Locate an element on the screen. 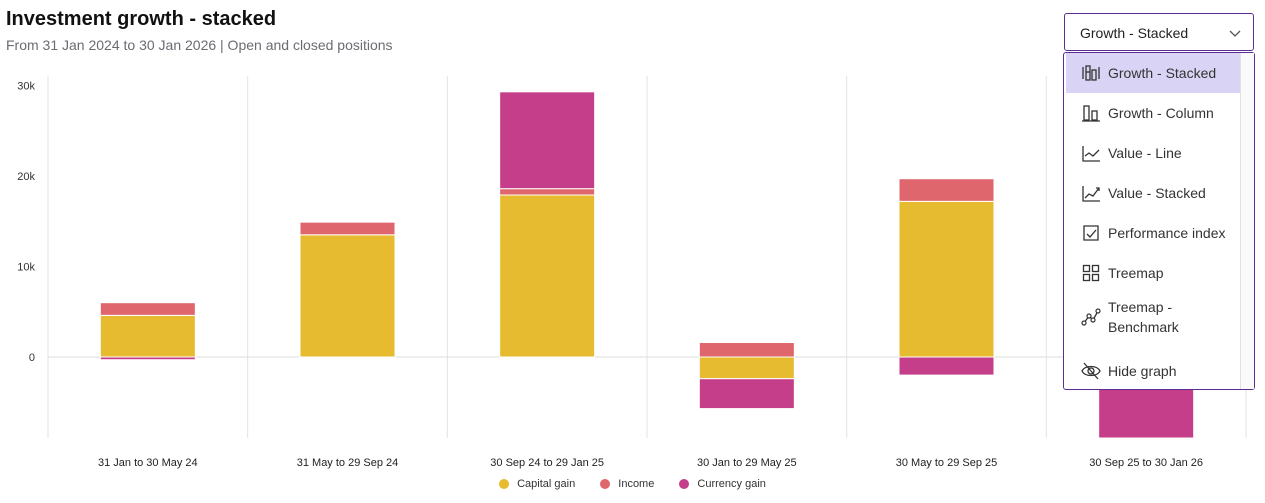  menu-item-performance-index: Performance index is located at coordinates (1153, 233).